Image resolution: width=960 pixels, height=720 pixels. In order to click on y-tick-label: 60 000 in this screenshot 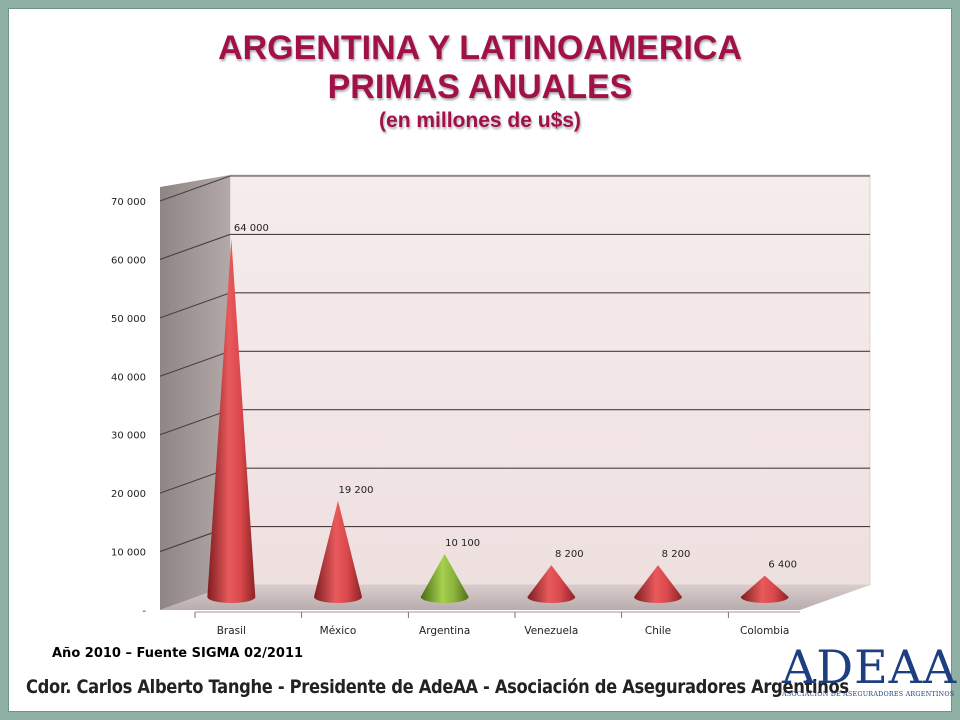, I will do `click(128, 260)`.